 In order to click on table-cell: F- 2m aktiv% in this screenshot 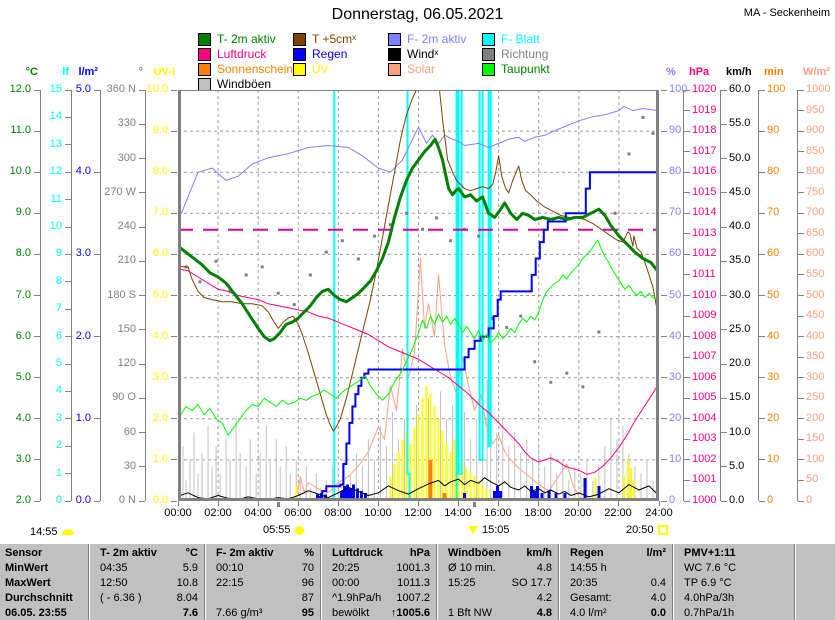, I will do `click(262, 553)`.